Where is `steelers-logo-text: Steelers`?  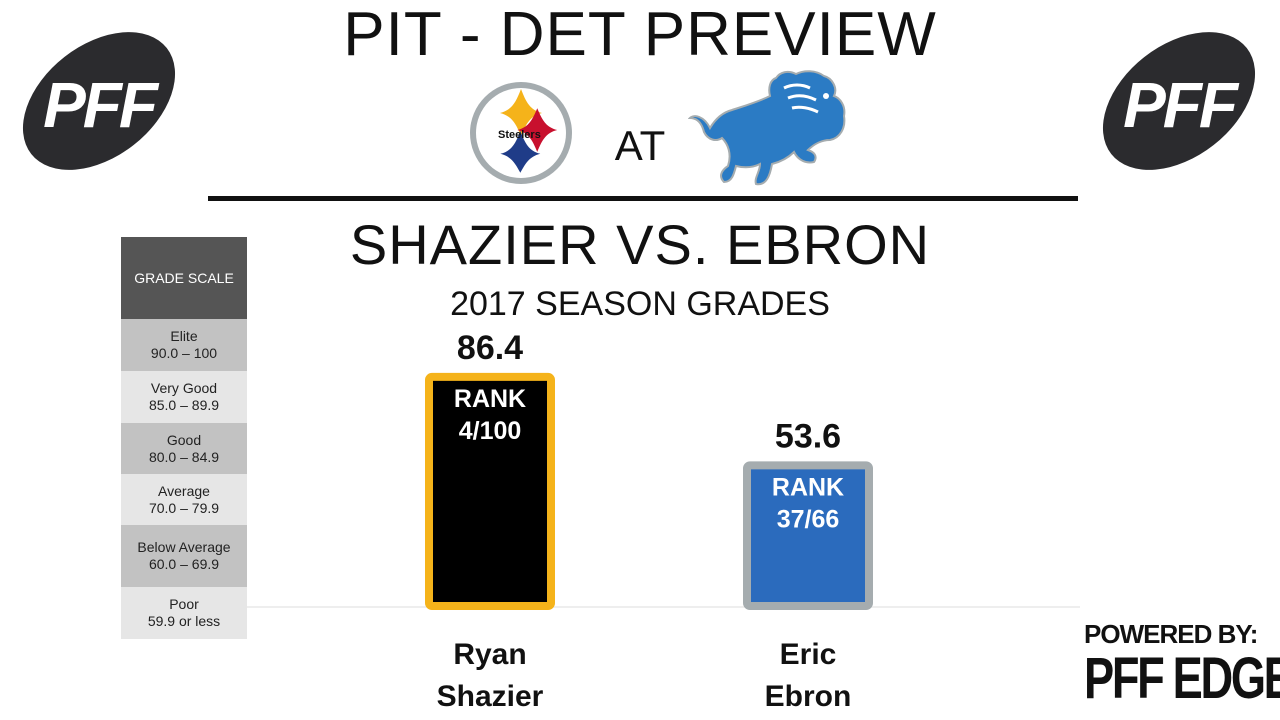
steelers-logo-text: Steelers is located at coordinates (519, 135).